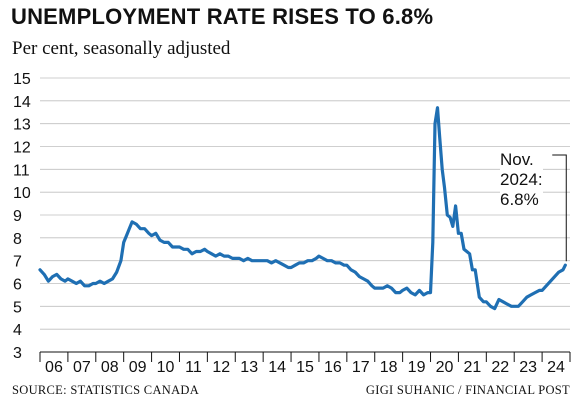  I want to click on chart-subtitle: Per cent, seasonally adjusted, so click(121, 48).